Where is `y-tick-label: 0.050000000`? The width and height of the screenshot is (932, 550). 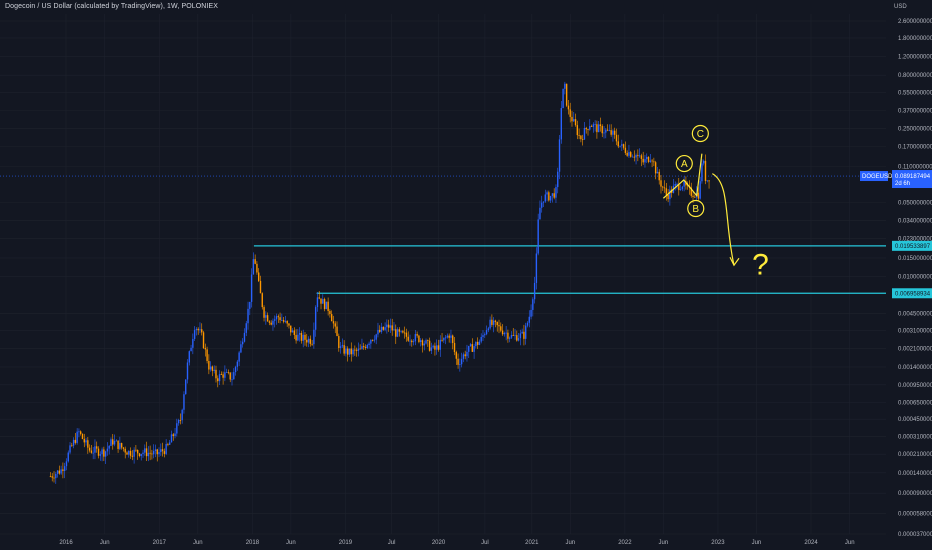 y-tick-label: 0.050000000 is located at coordinates (915, 204).